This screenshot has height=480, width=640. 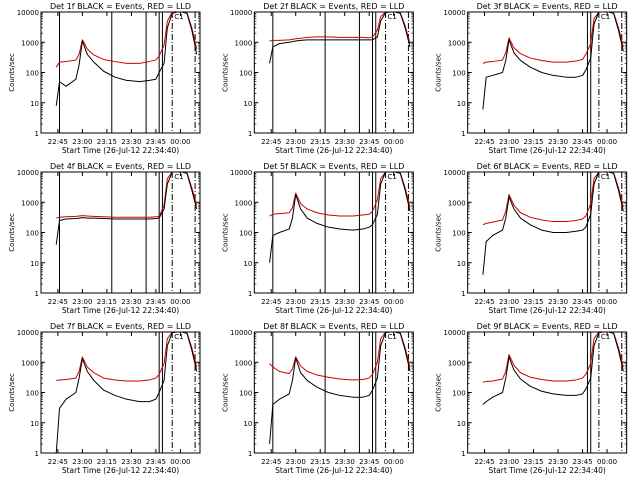 What do you see at coordinates (547, 326) in the screenshot?
I see `panel-title: Det 9f BLACK = Events, RED = LLD` at bounding box center [547, 326].